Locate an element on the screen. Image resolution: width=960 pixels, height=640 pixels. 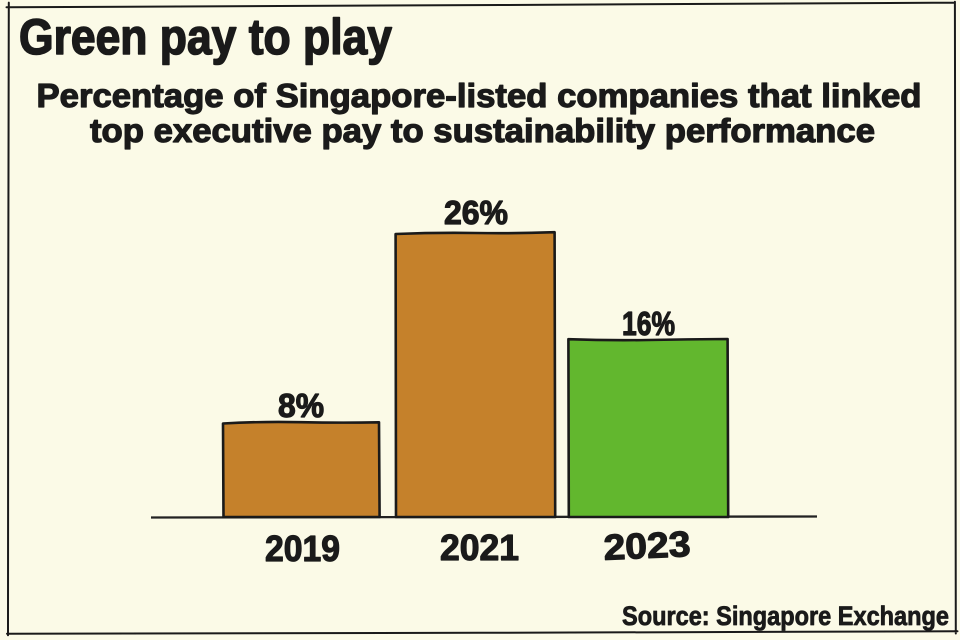
svg-text: Source: Singapore Exchange is located at coordinates (785, 616).